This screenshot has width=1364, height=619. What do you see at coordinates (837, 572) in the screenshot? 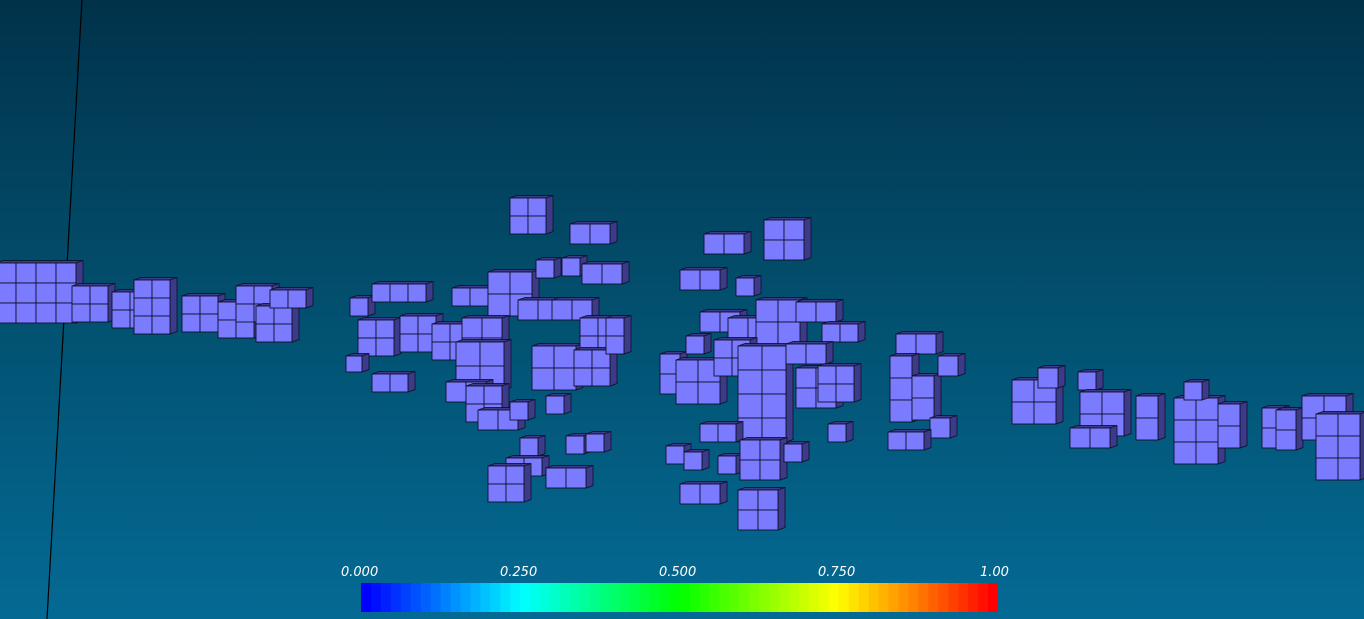
I see `colorbar-tick-label: 0.750` at bounding box center [837, 572].